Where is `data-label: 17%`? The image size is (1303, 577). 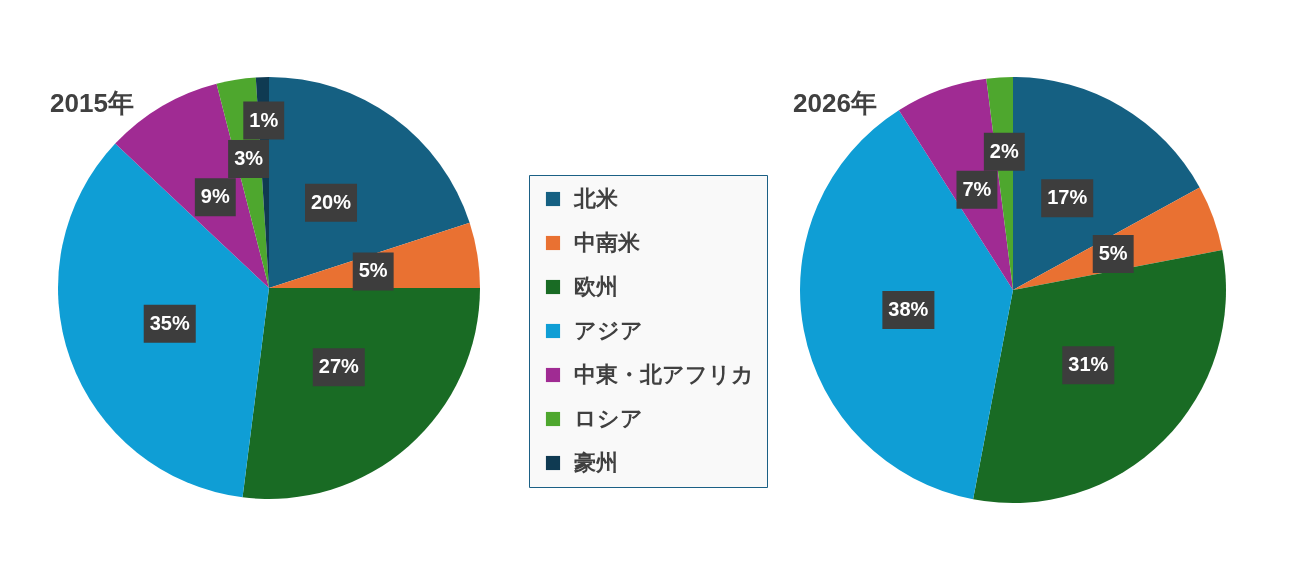
data-label: 17% is located at coordinates (1067, 197).